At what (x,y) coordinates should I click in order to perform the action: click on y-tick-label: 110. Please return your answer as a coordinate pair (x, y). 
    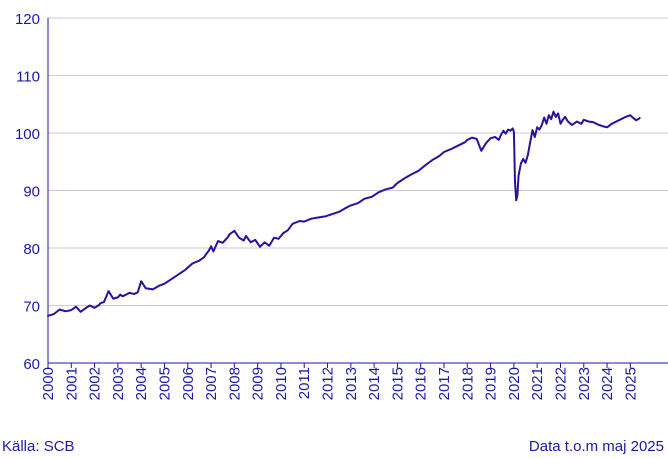
    Looking at the image, I should click on (28, 77).